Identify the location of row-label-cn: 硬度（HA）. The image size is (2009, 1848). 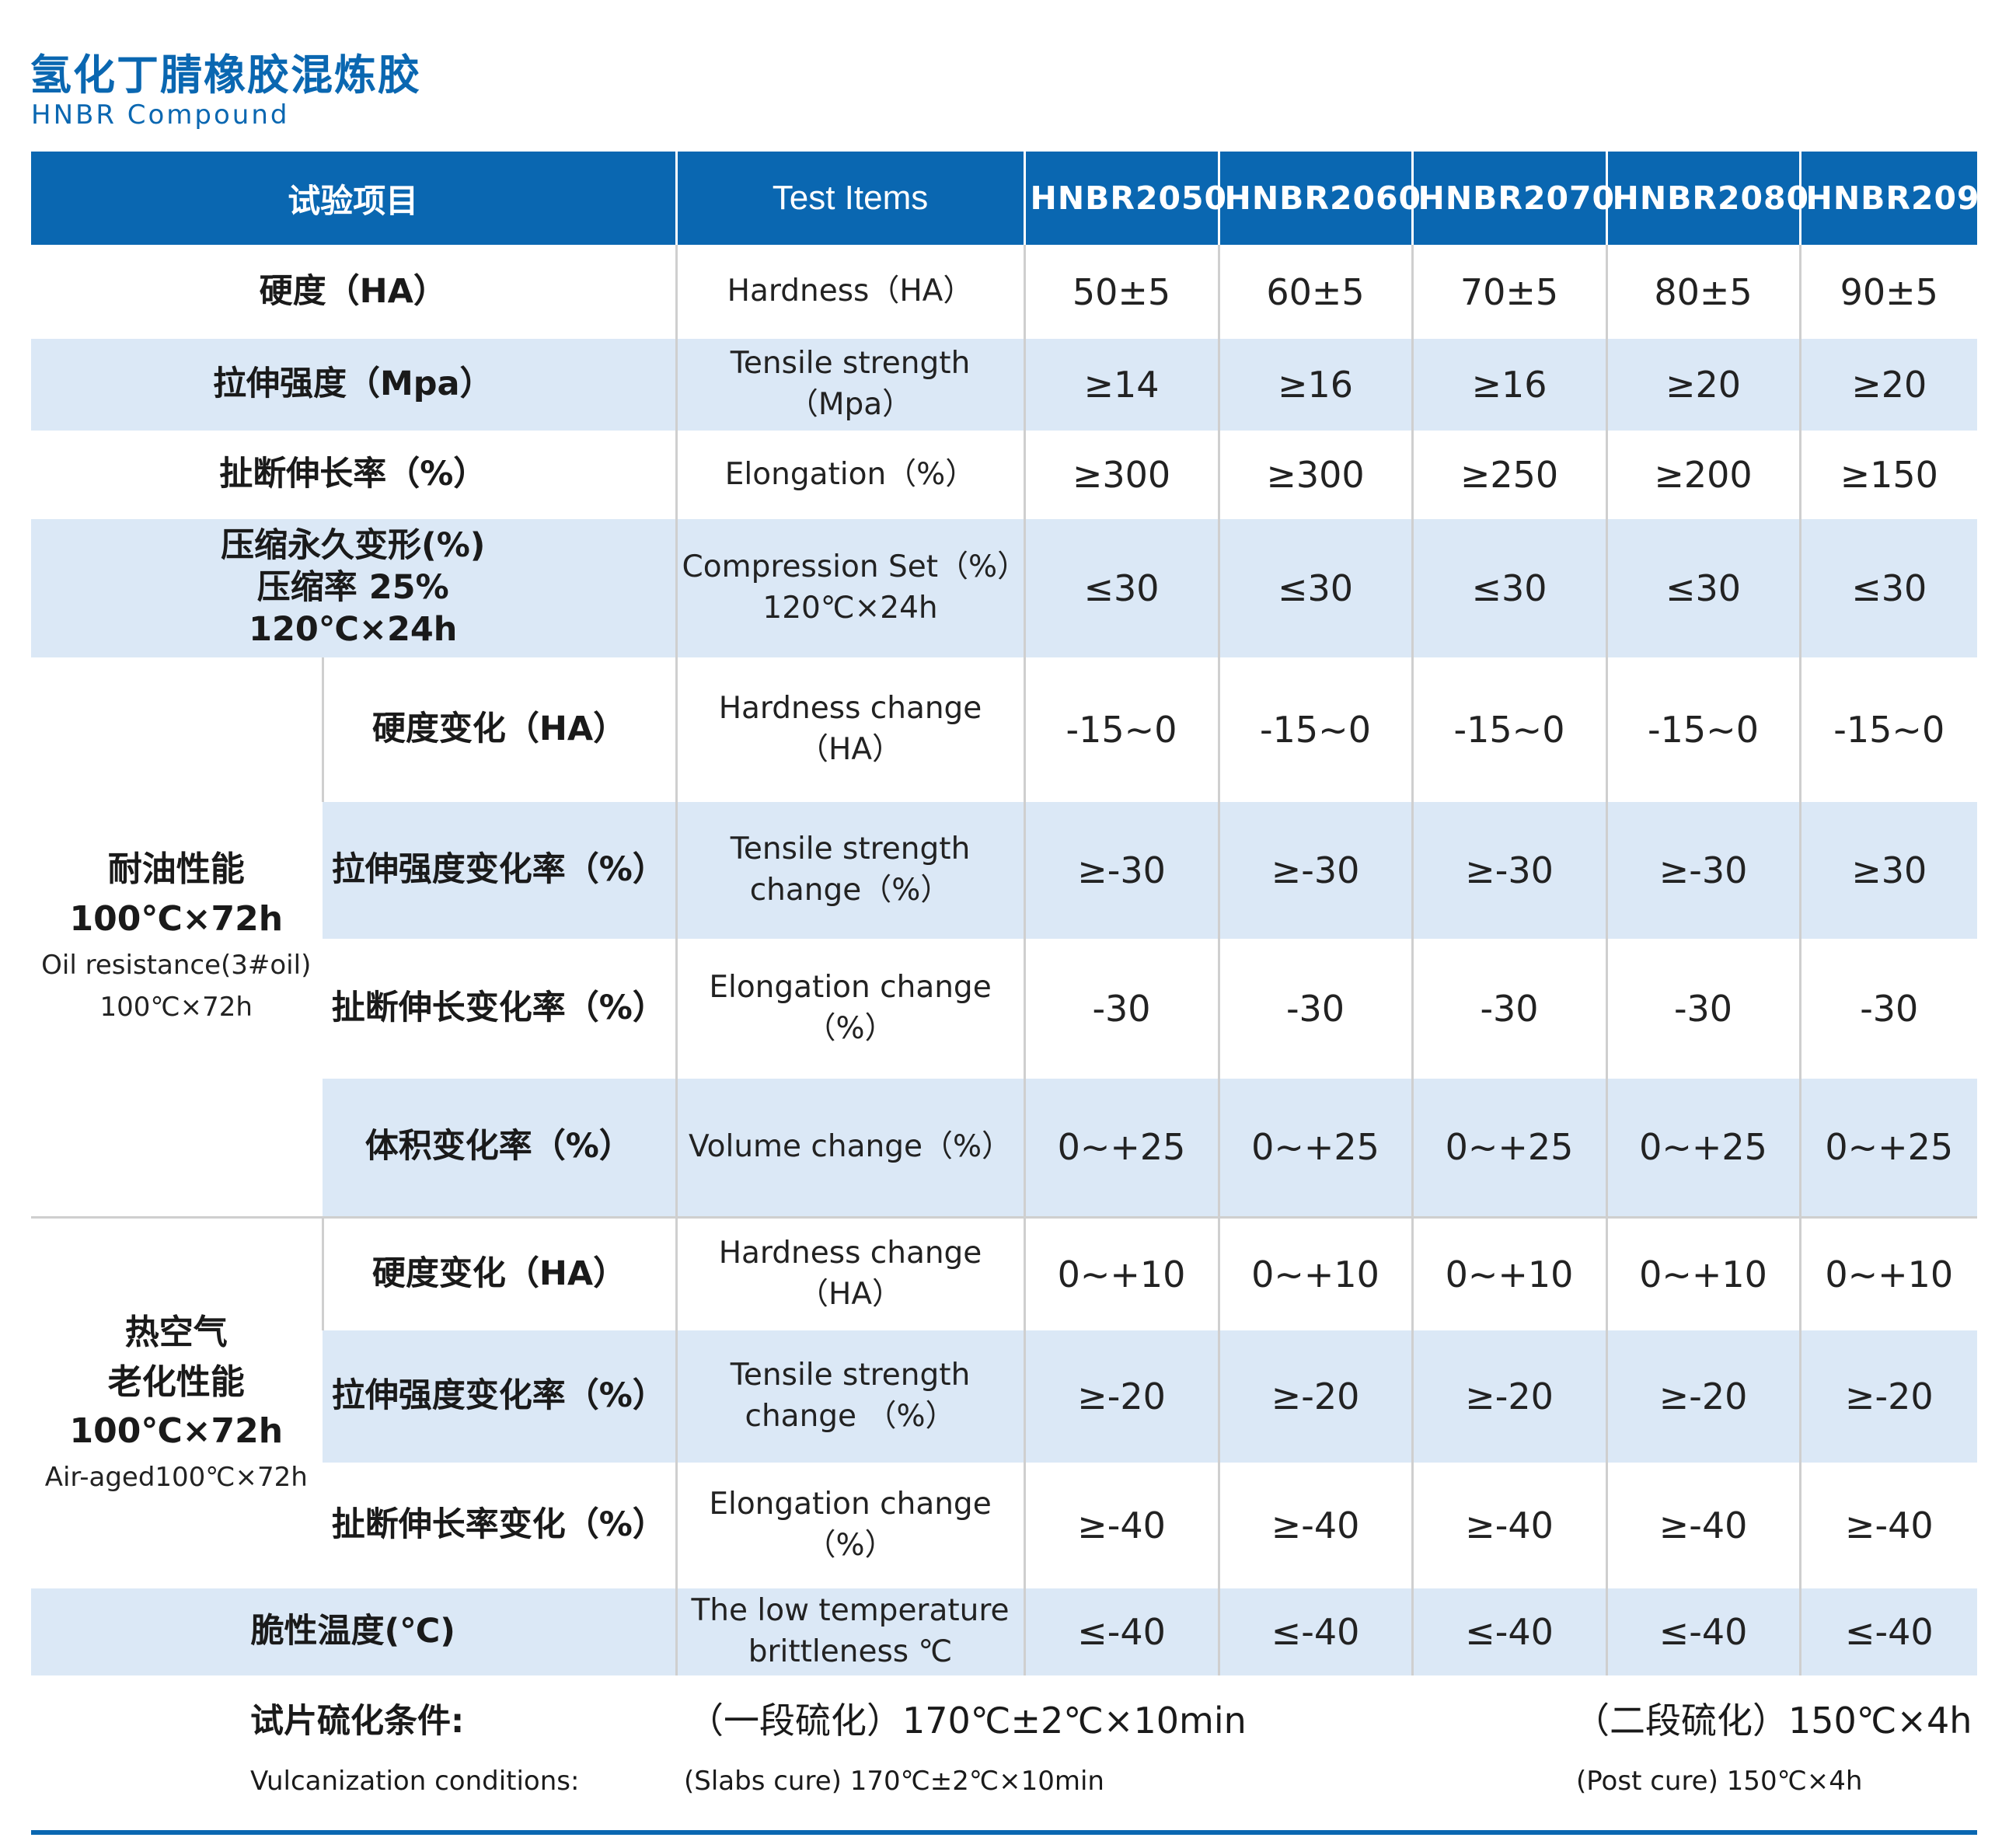
(353, 291).